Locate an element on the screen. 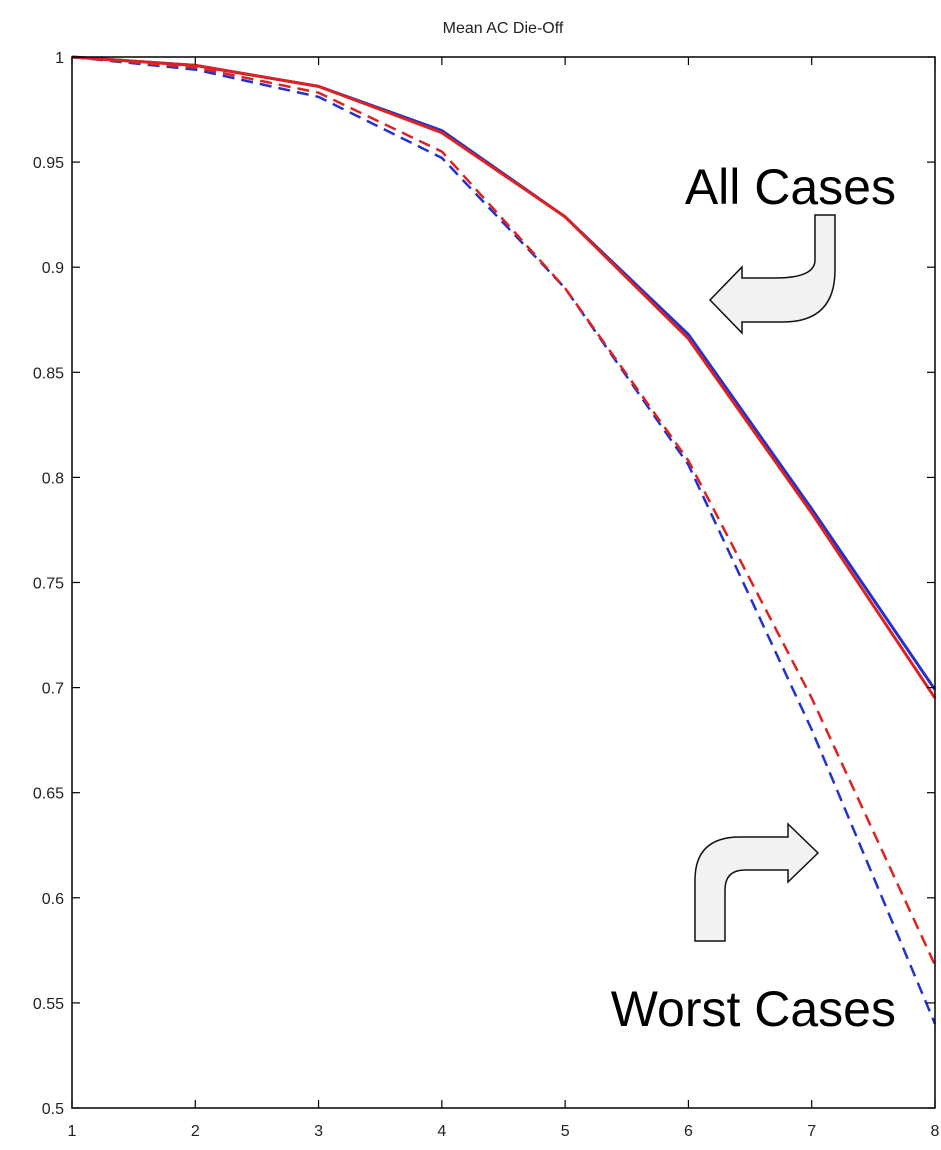 The height and width of the screenshot is (1150, 941). x-tick-label: 5 is located at coordinates (565, 1131).